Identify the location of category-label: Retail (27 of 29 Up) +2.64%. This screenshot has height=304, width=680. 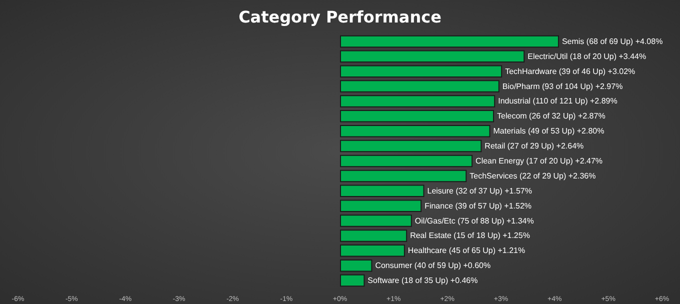
(534, 146).